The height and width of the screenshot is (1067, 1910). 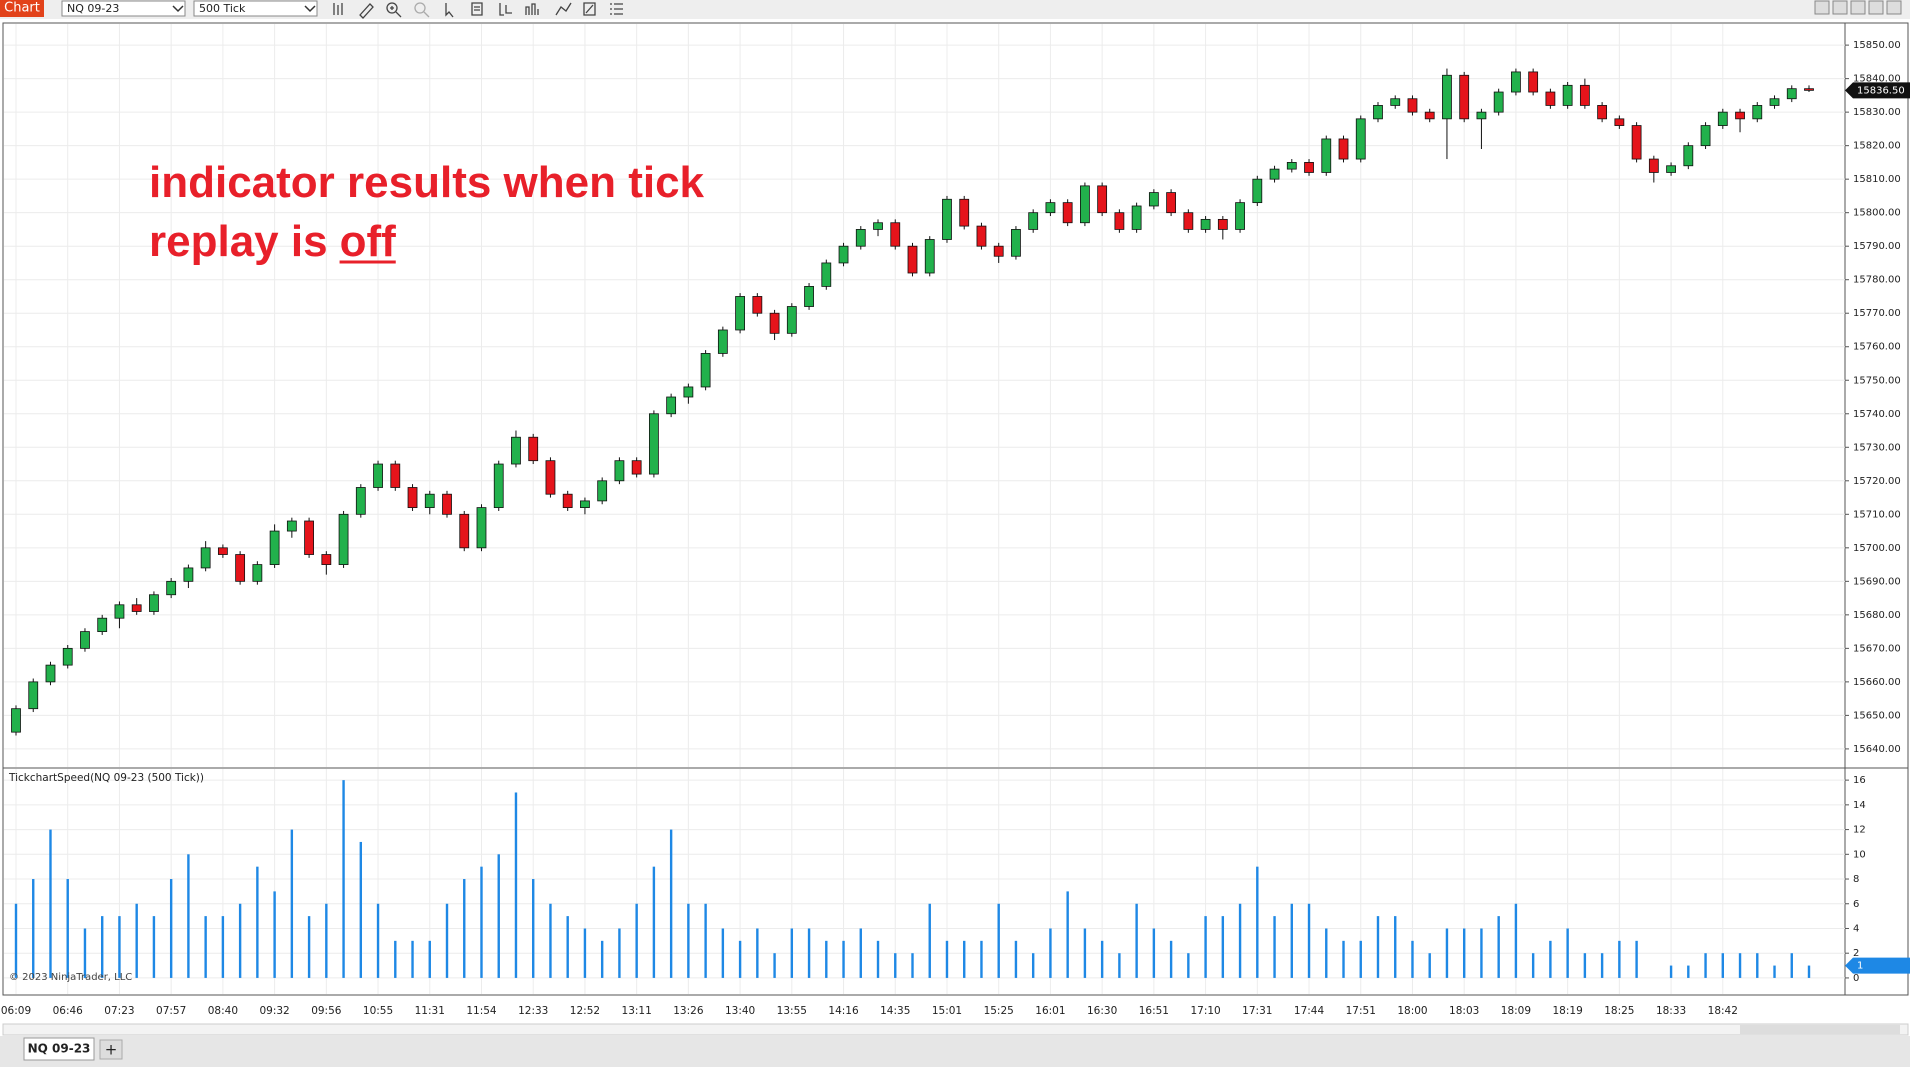 I want to click on window-buttons, so click(x=1858, y=7).